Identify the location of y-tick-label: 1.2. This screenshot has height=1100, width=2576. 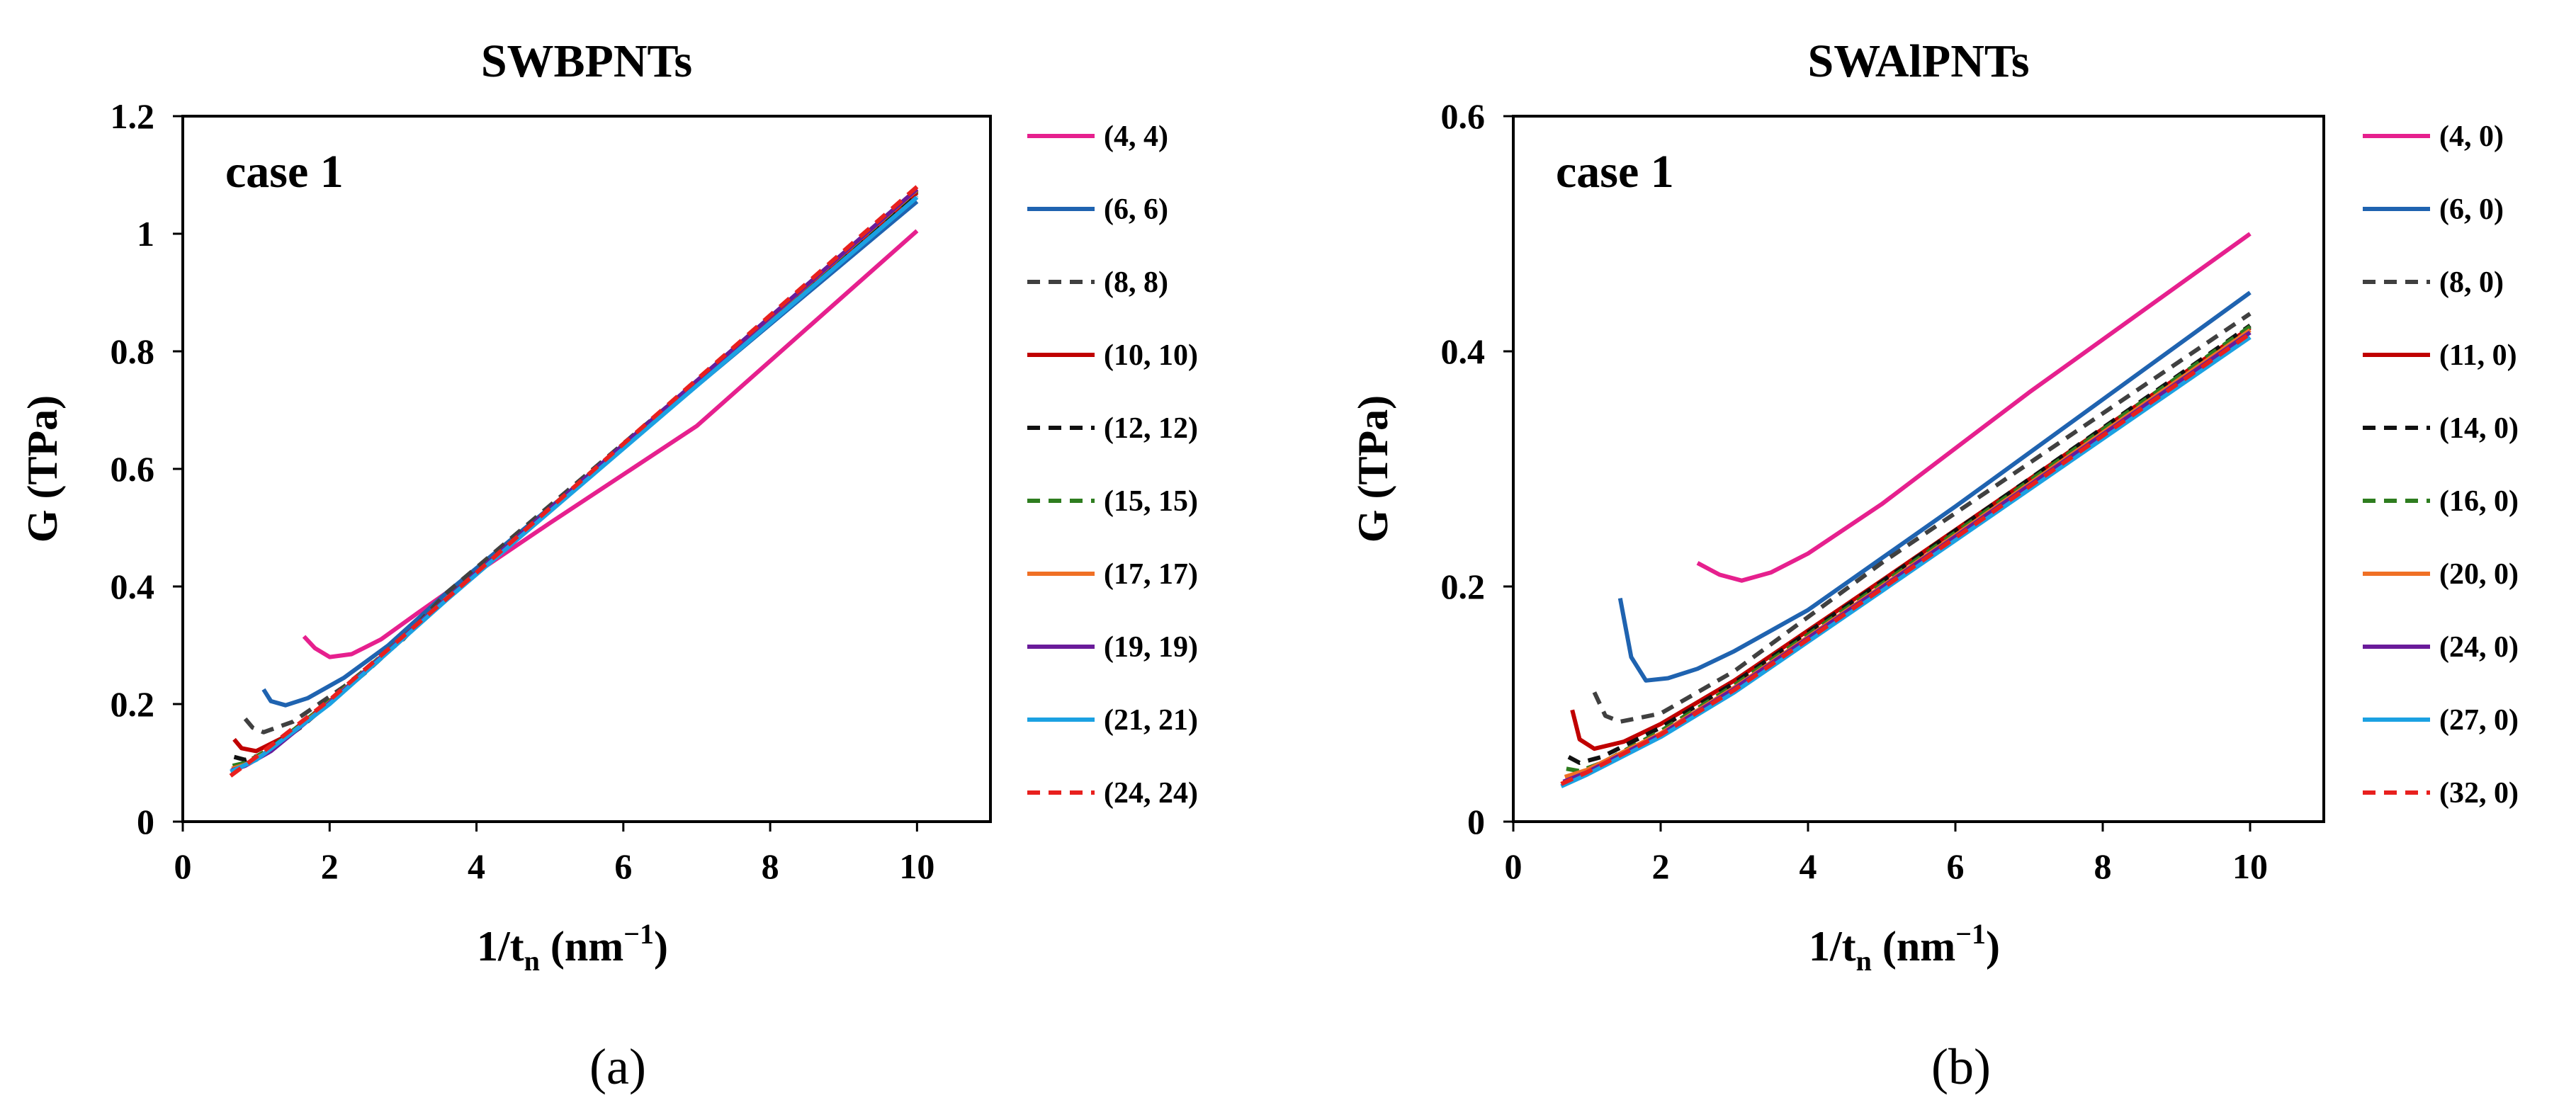
(133, 116).